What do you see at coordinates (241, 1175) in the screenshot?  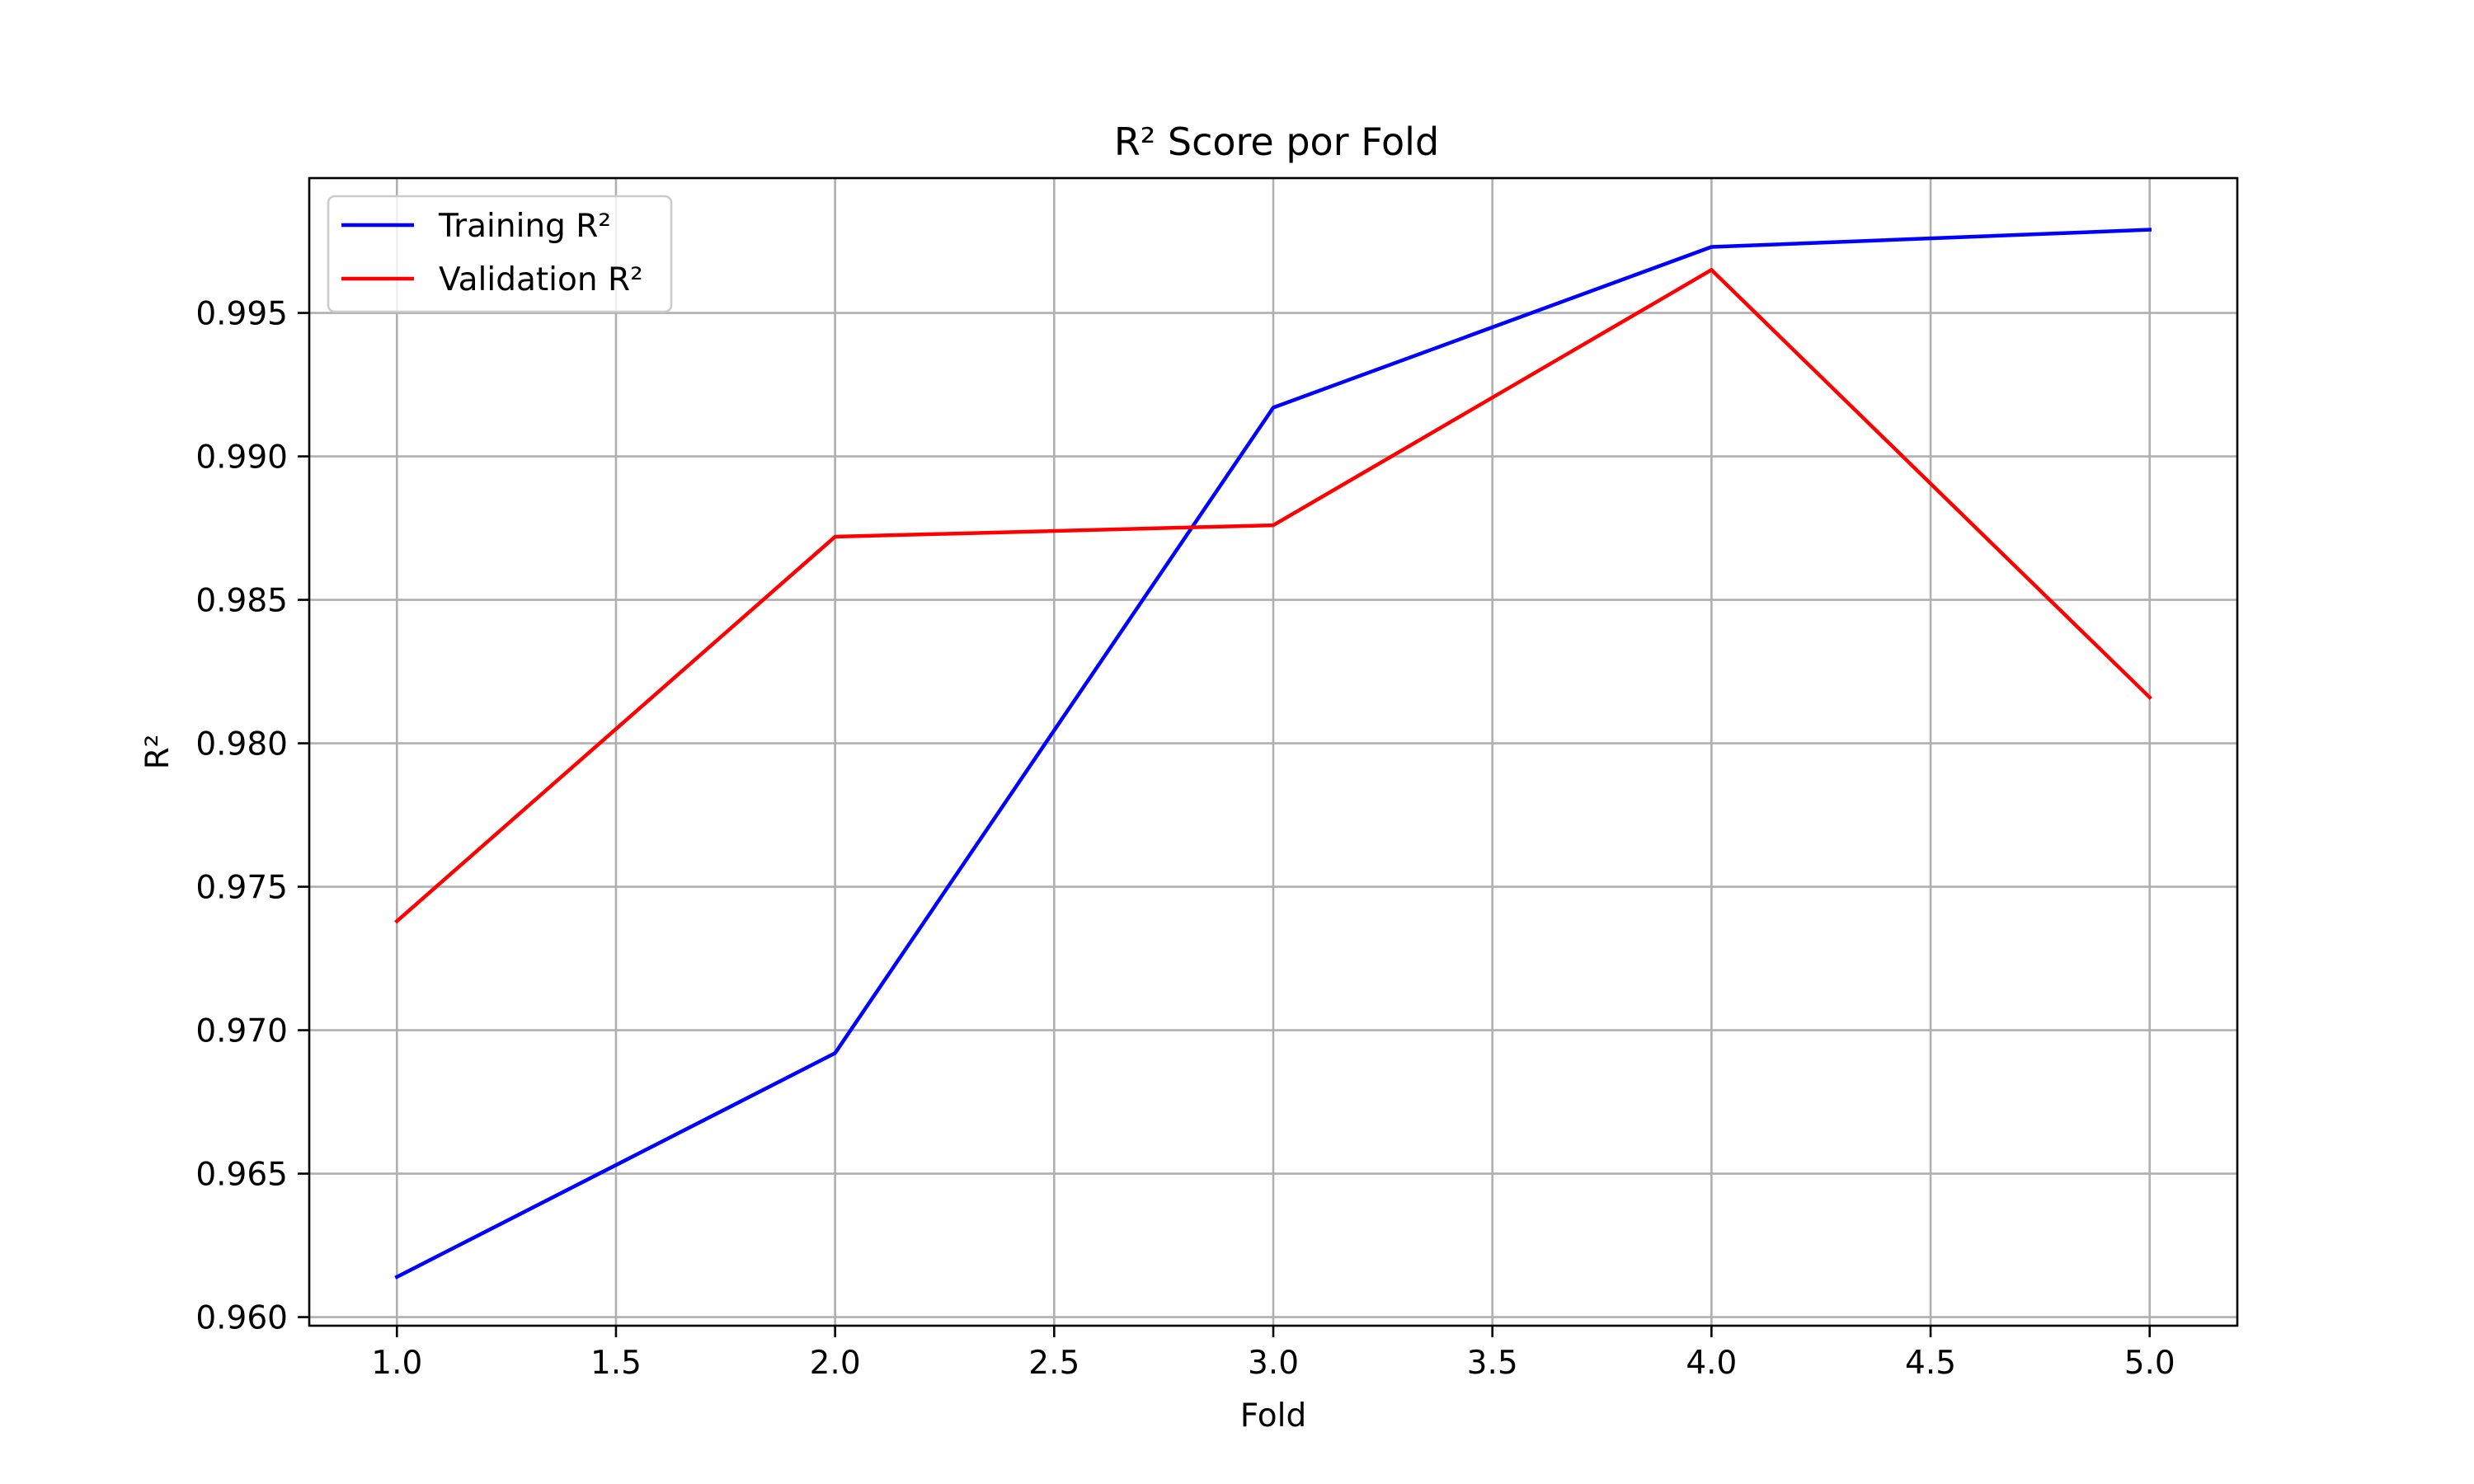 I see `y-tick-label: 0.965` at bounding box center [241, 1175].